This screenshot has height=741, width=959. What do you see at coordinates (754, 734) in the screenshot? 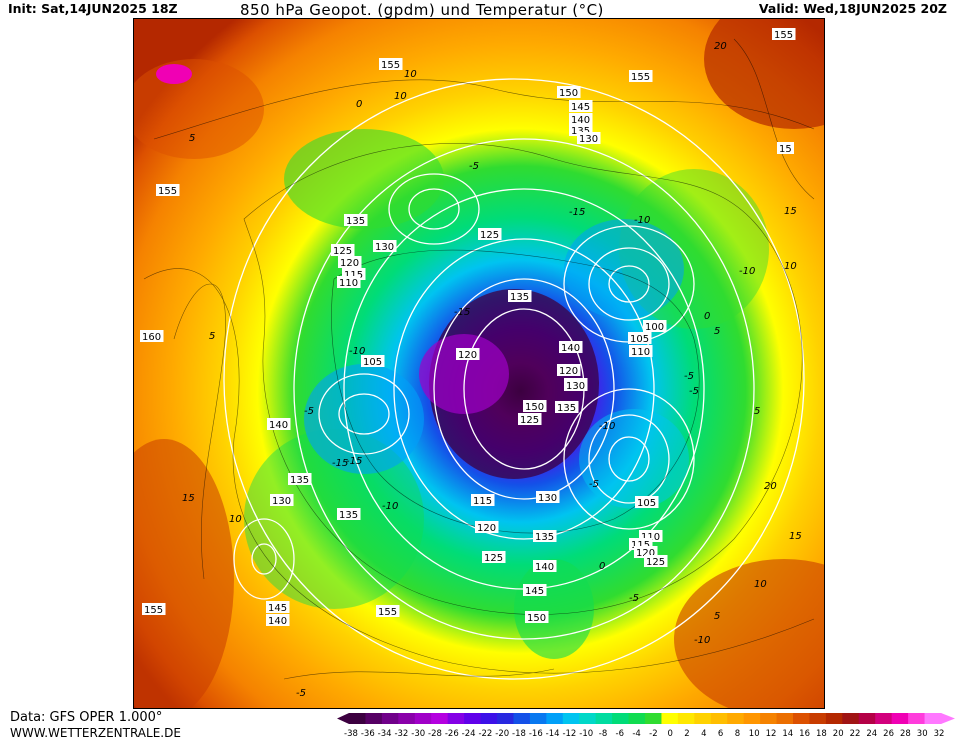
I see `colorbar-tick-label: 10` at bounding box center [754, 734].